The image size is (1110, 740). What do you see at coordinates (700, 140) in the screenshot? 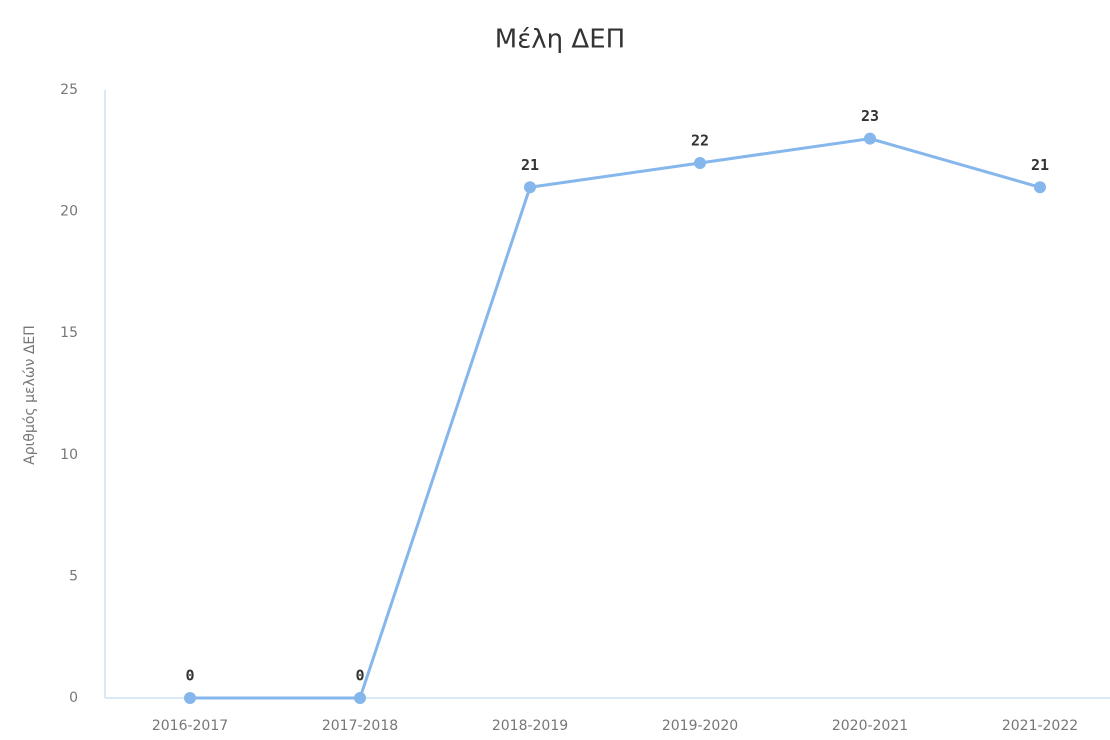
I see `data-label: 22` at bounding box center [700, 140].